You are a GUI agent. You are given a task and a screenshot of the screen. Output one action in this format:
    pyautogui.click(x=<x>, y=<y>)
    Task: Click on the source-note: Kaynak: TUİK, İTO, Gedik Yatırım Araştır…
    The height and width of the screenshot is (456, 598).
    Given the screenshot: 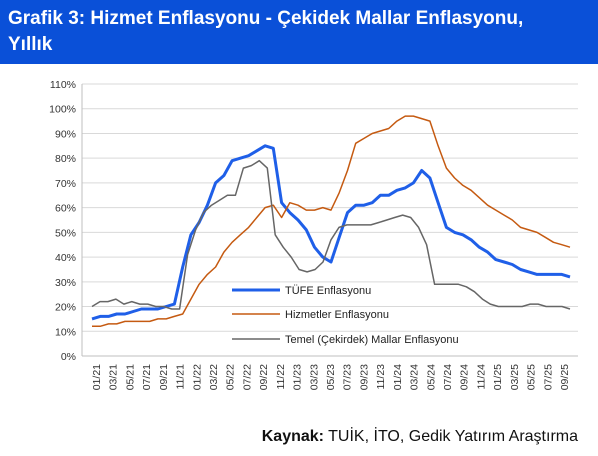 What is the action you would take?
    pyautogui.click(x=420, y=437)
    